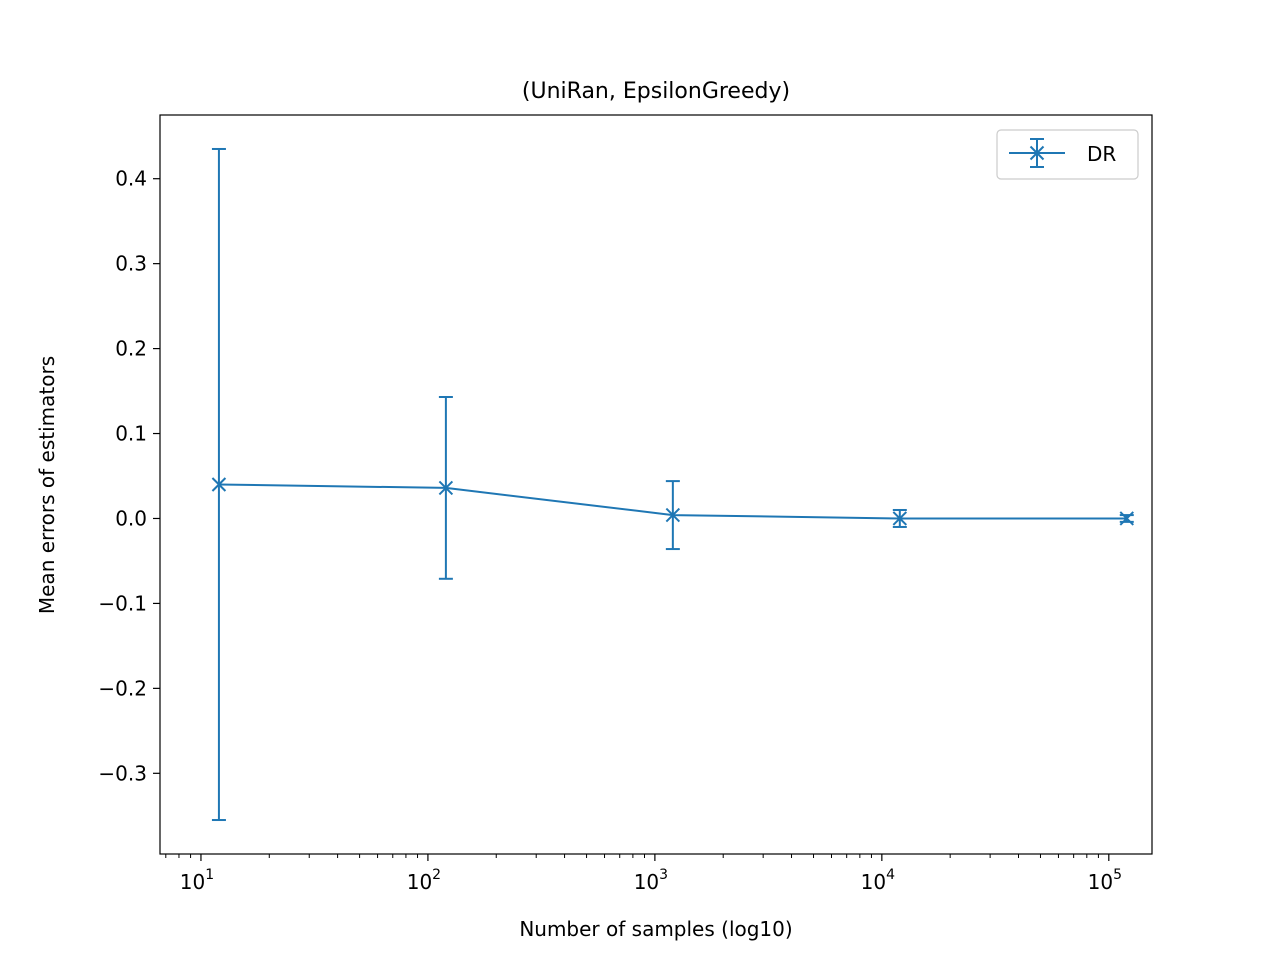  I want to click on x-tick-label: 10⁴, so click(878, 880).